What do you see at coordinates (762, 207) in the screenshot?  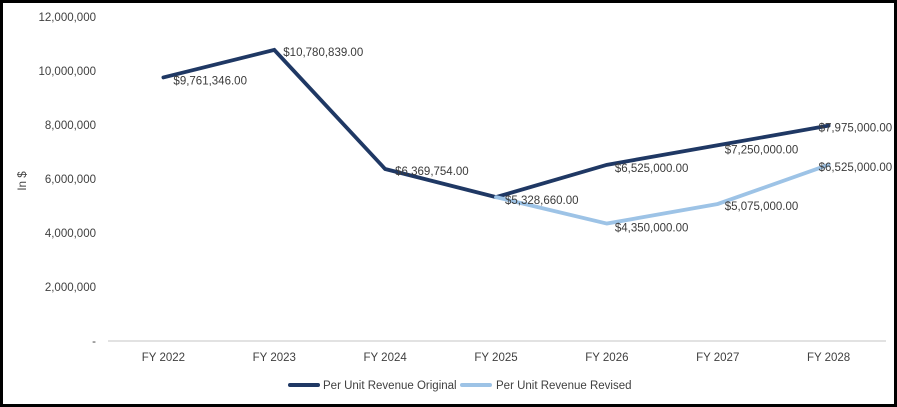 I see `data-label-revised: $5,075,000.00` at bounding box center [762, 207].